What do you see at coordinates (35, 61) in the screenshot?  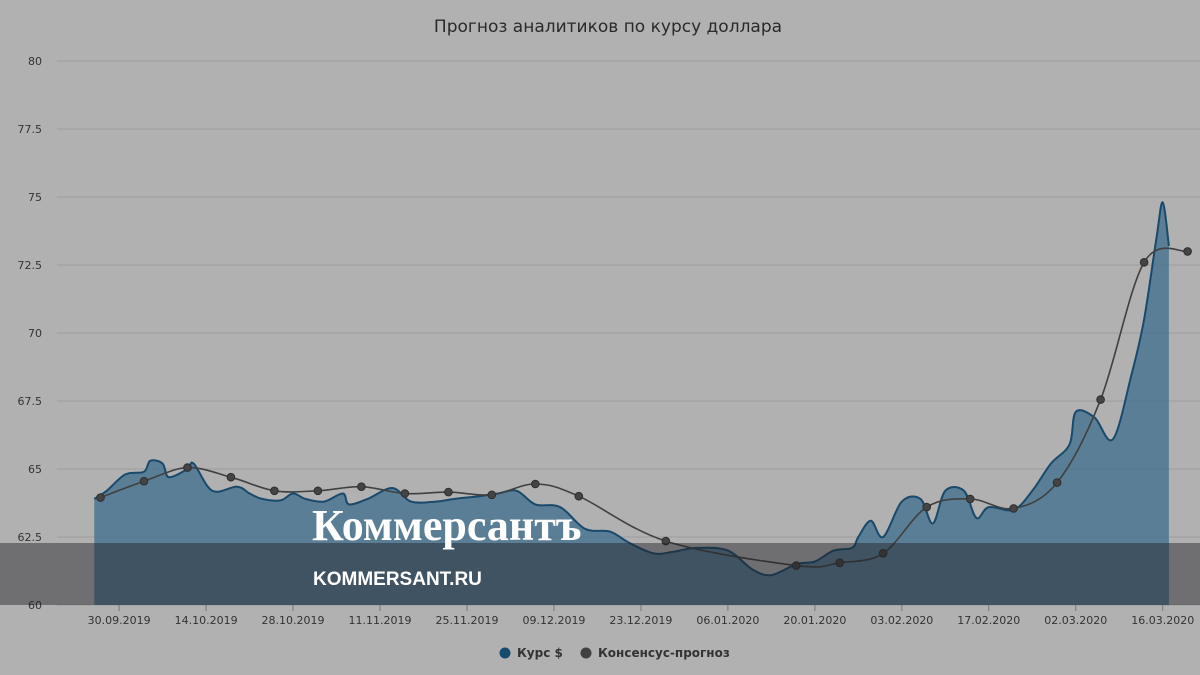 I see `y-tick-label: 80` at bounding box center [35, 61].